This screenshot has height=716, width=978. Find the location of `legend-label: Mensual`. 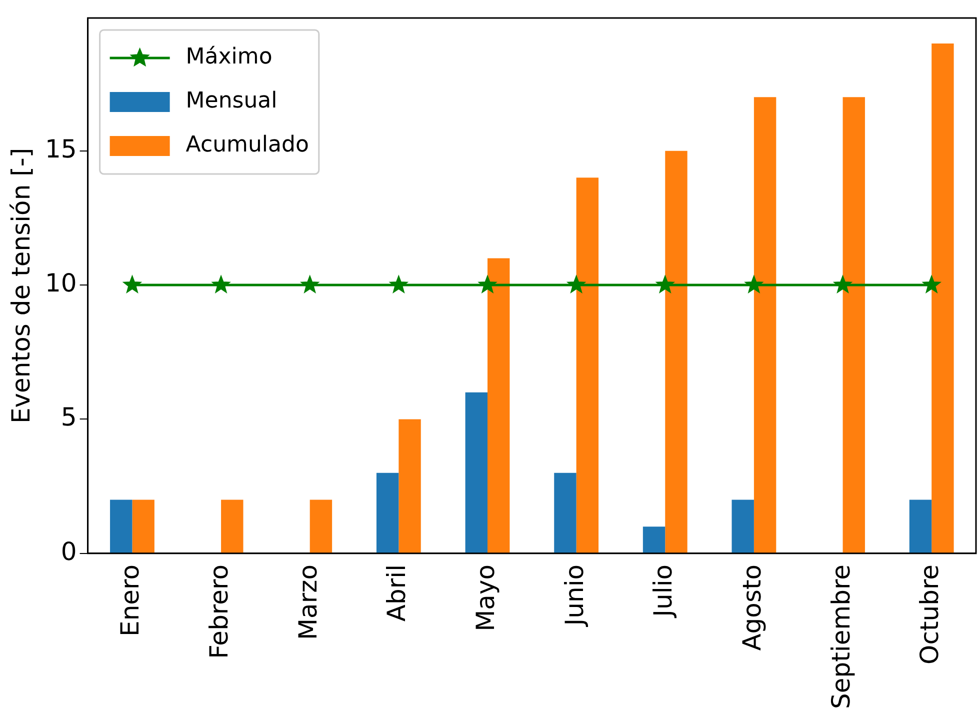

legend-label: Mensual is located at coordinates (232, 101).